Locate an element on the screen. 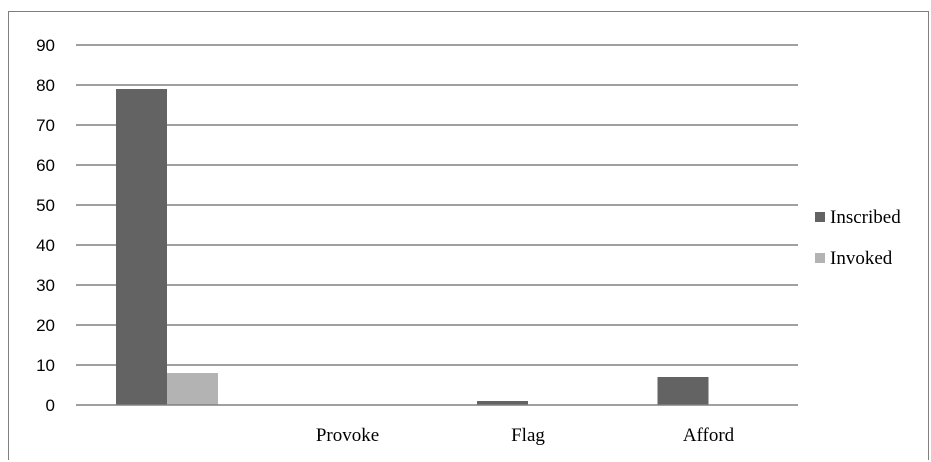 This screenshot has width=931, height=462. y-tick-label: 50 is located at coordinates (45, 205).